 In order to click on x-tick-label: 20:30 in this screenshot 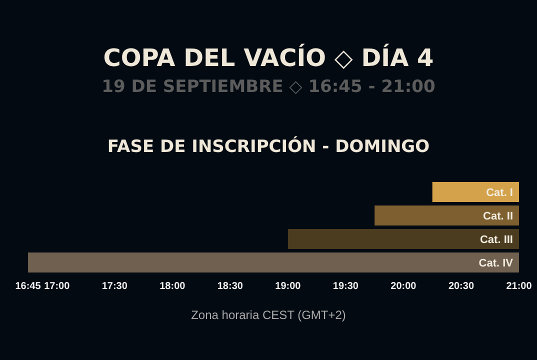, I will do `click(461, 286)`.